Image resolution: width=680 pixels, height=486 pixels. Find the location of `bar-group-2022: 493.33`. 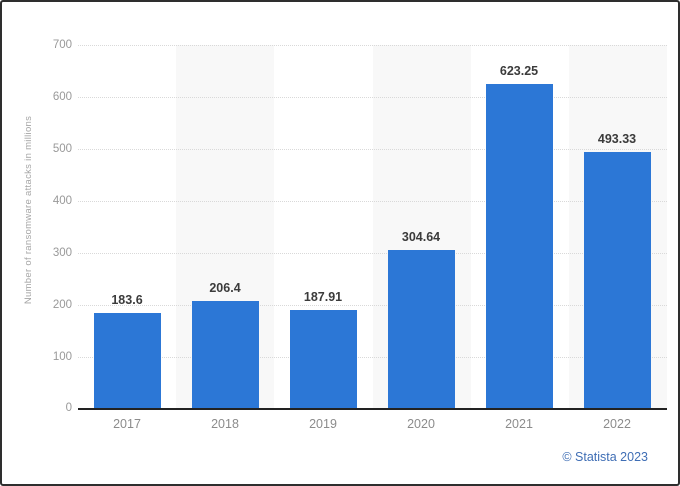

bar-group-2022: 493.33 is located at coordinates (617, 218).